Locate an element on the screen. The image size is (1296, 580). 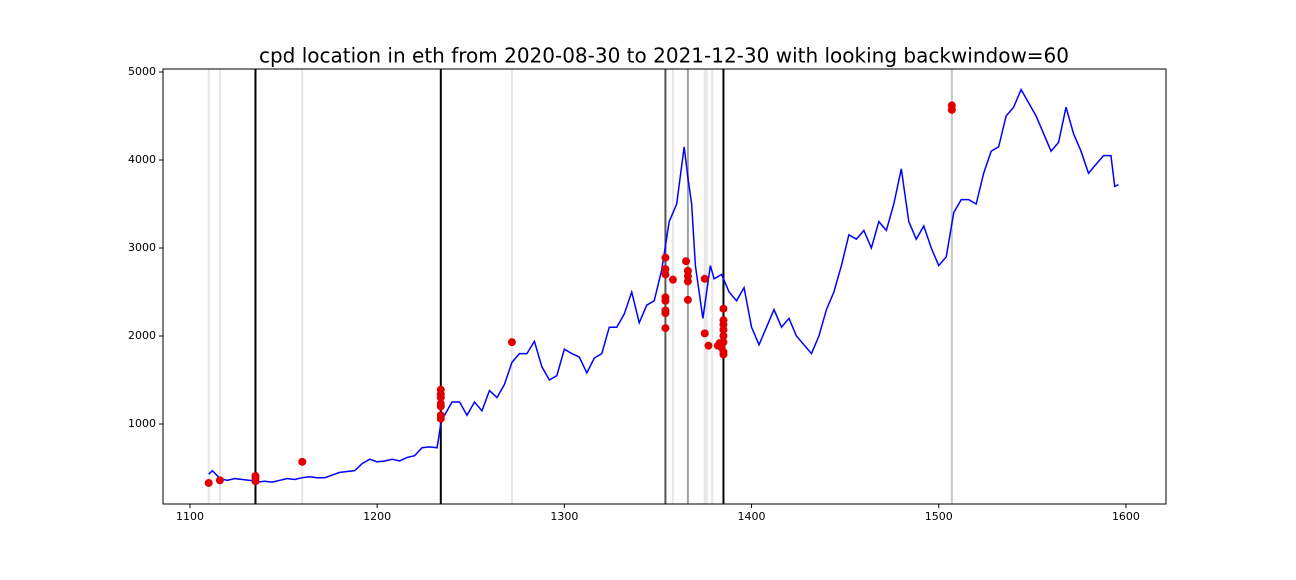
x-tick-label: 1400 is located at coordinates (752, 516).